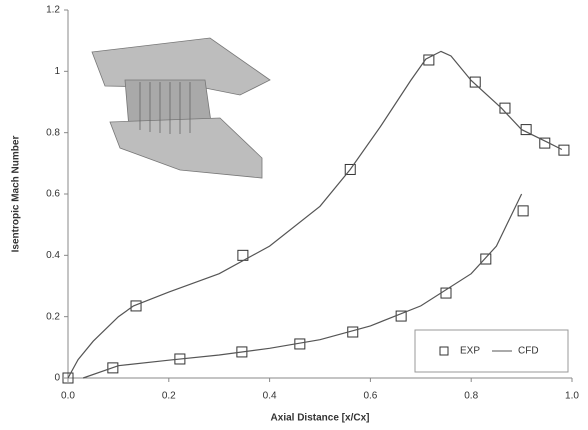  I want to click on legend-label: CFD, so click(528, 351).